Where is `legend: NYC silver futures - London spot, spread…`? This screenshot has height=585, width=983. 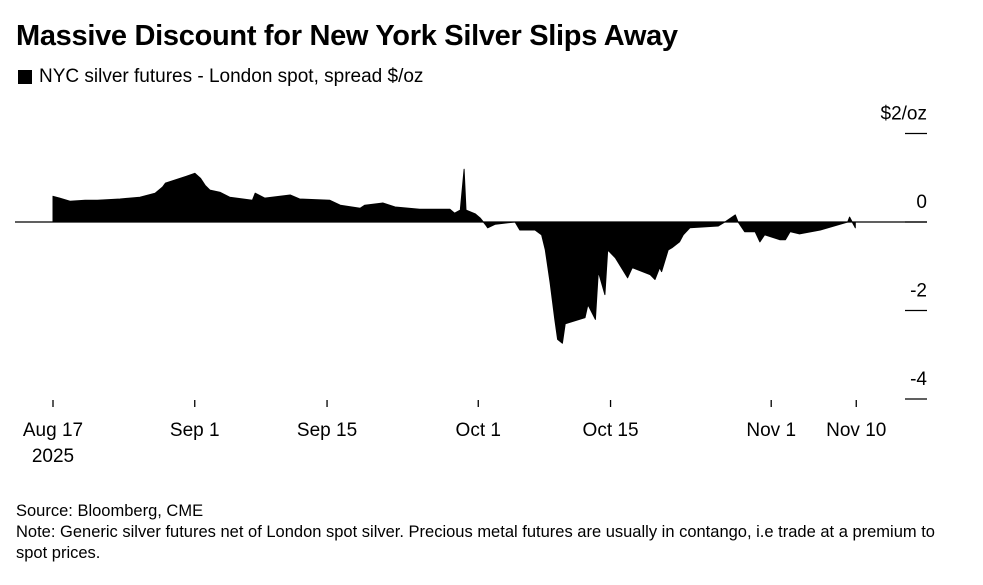 legend: NYC silver futures - London spot, spread… is located at coordinates (220, 77).